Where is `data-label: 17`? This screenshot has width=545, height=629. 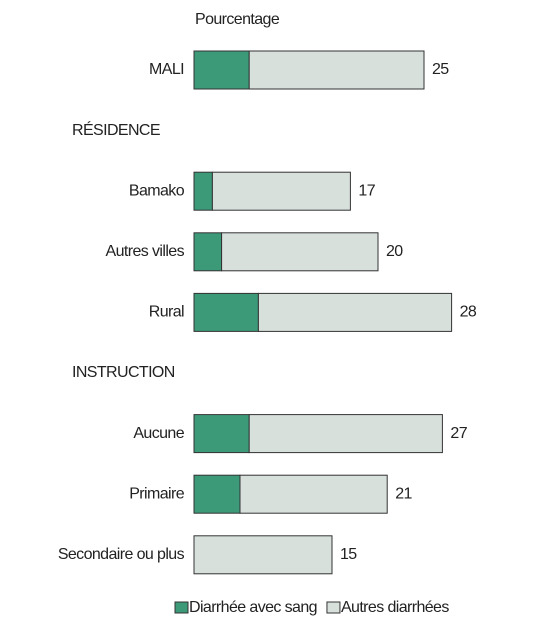
data-label: 17 is located at coordinates (366, 190).